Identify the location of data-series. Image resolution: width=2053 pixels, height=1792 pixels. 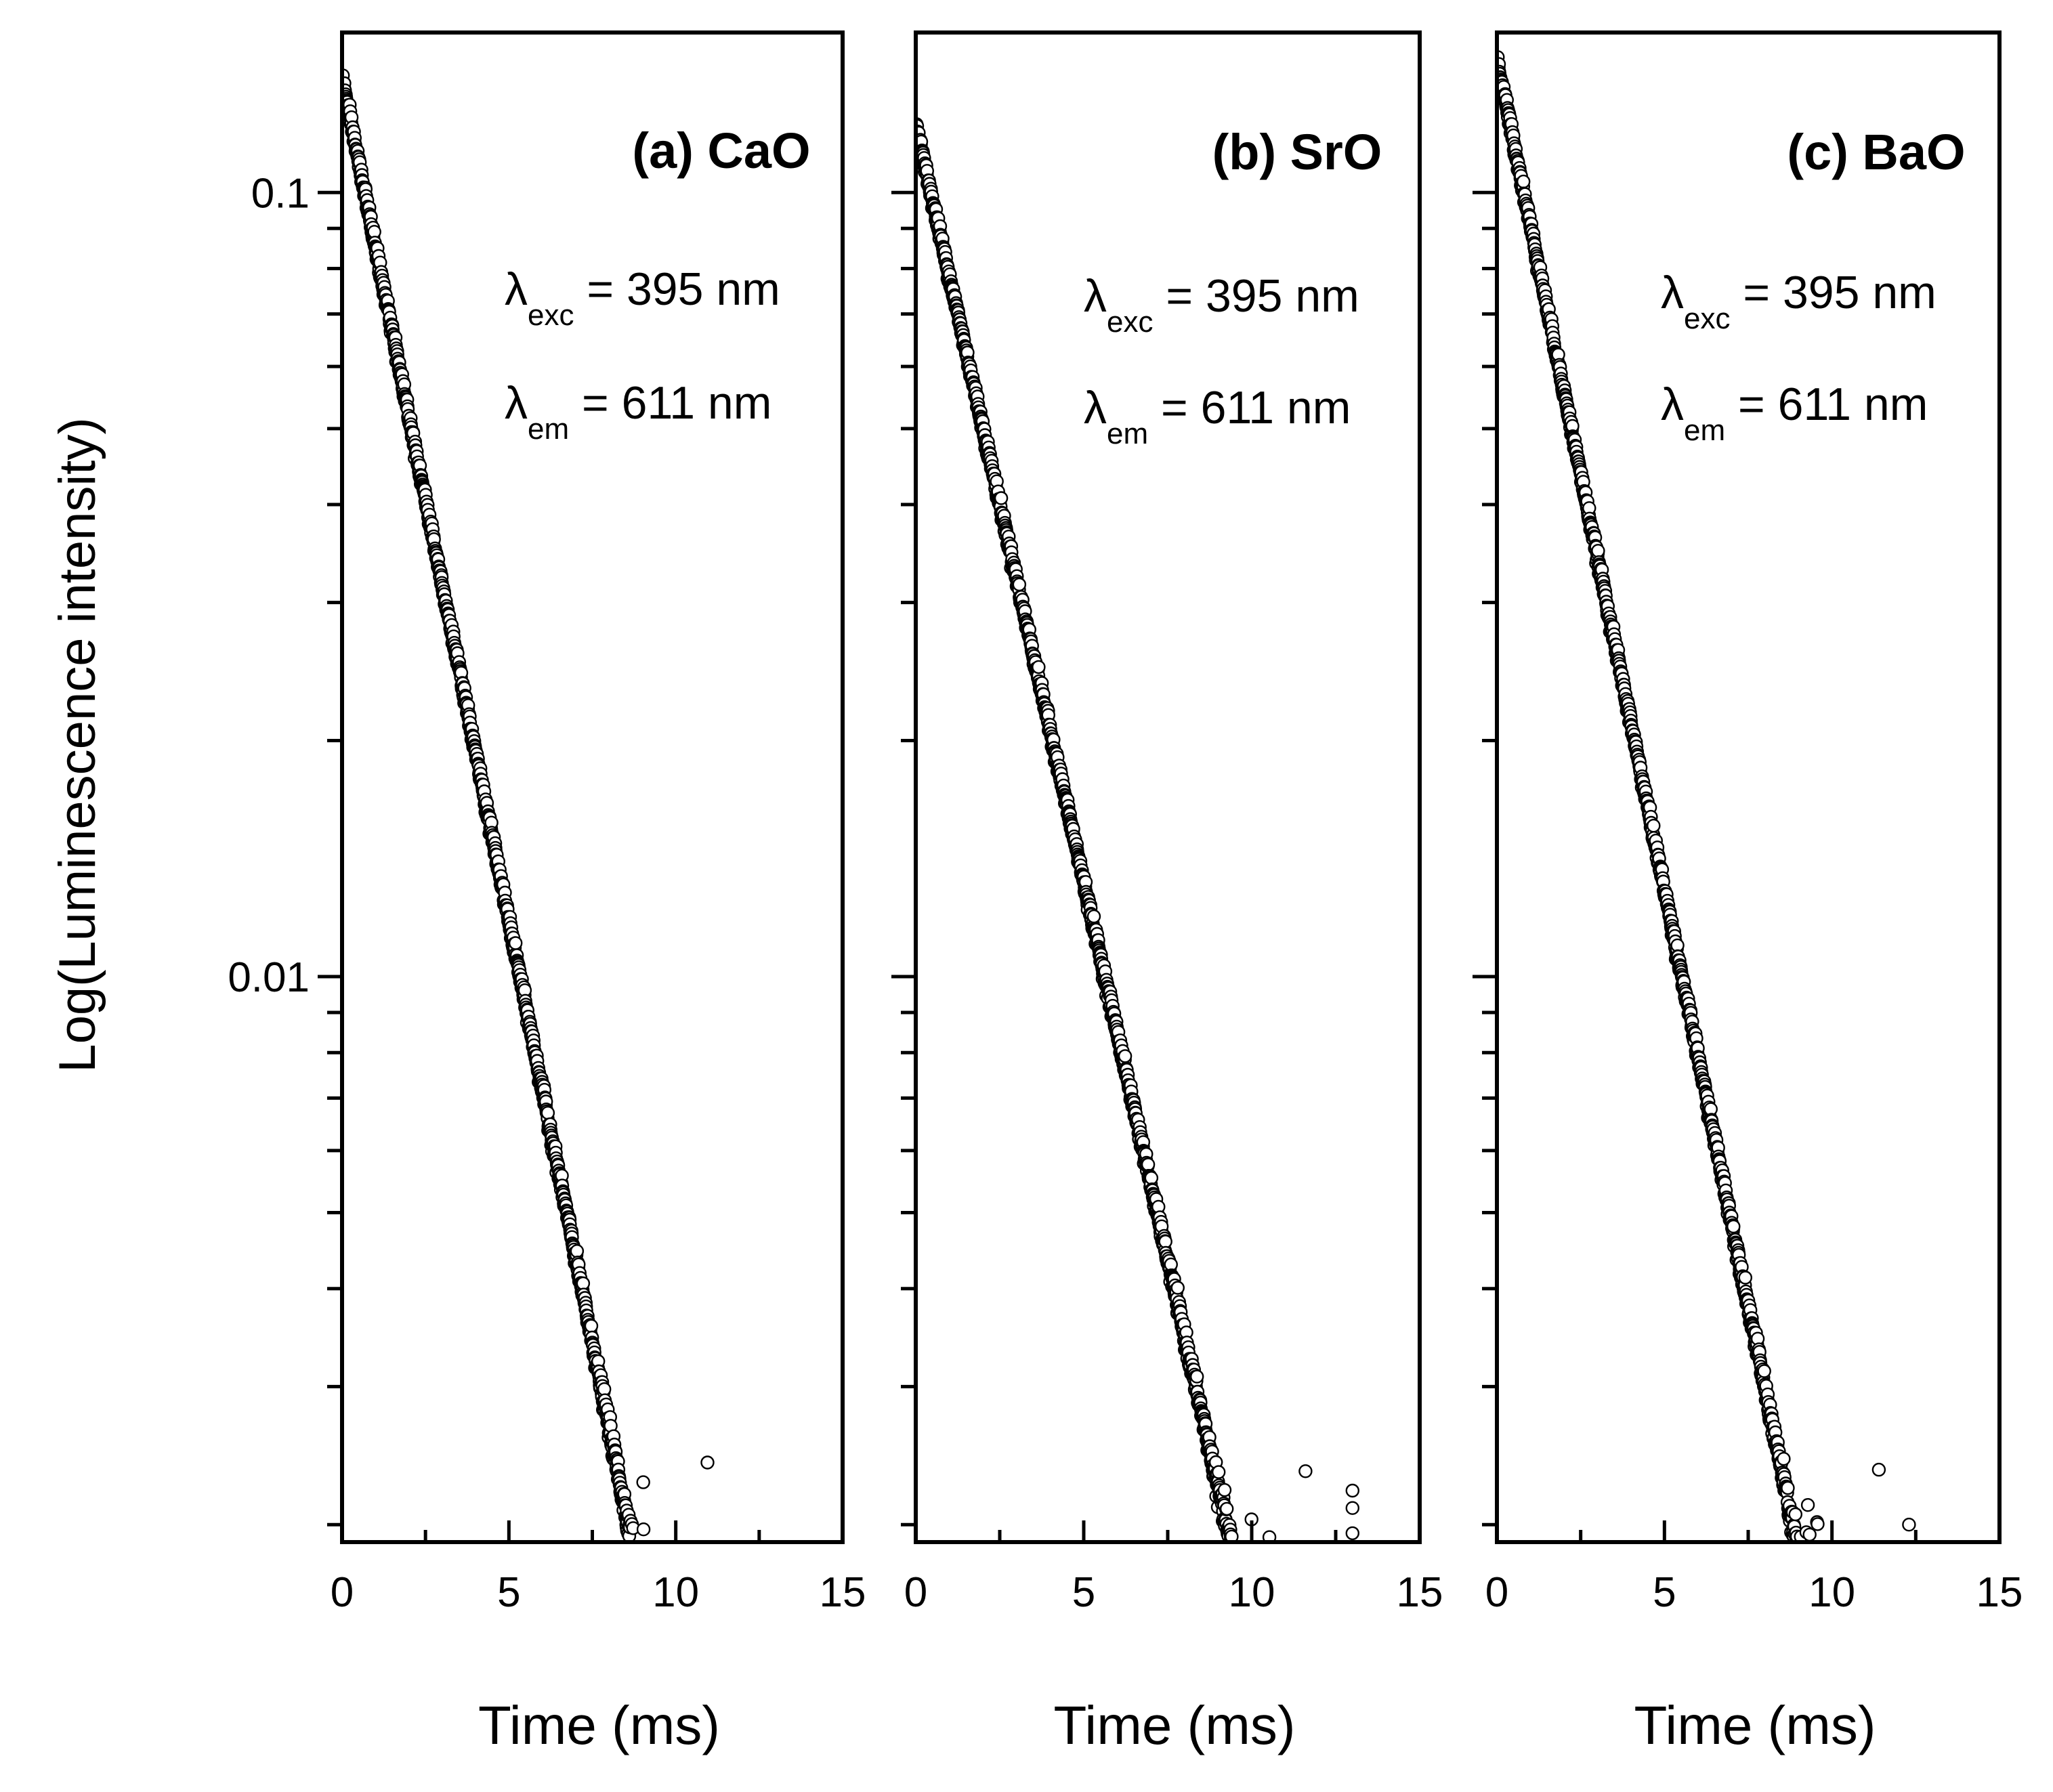
(528, 805).